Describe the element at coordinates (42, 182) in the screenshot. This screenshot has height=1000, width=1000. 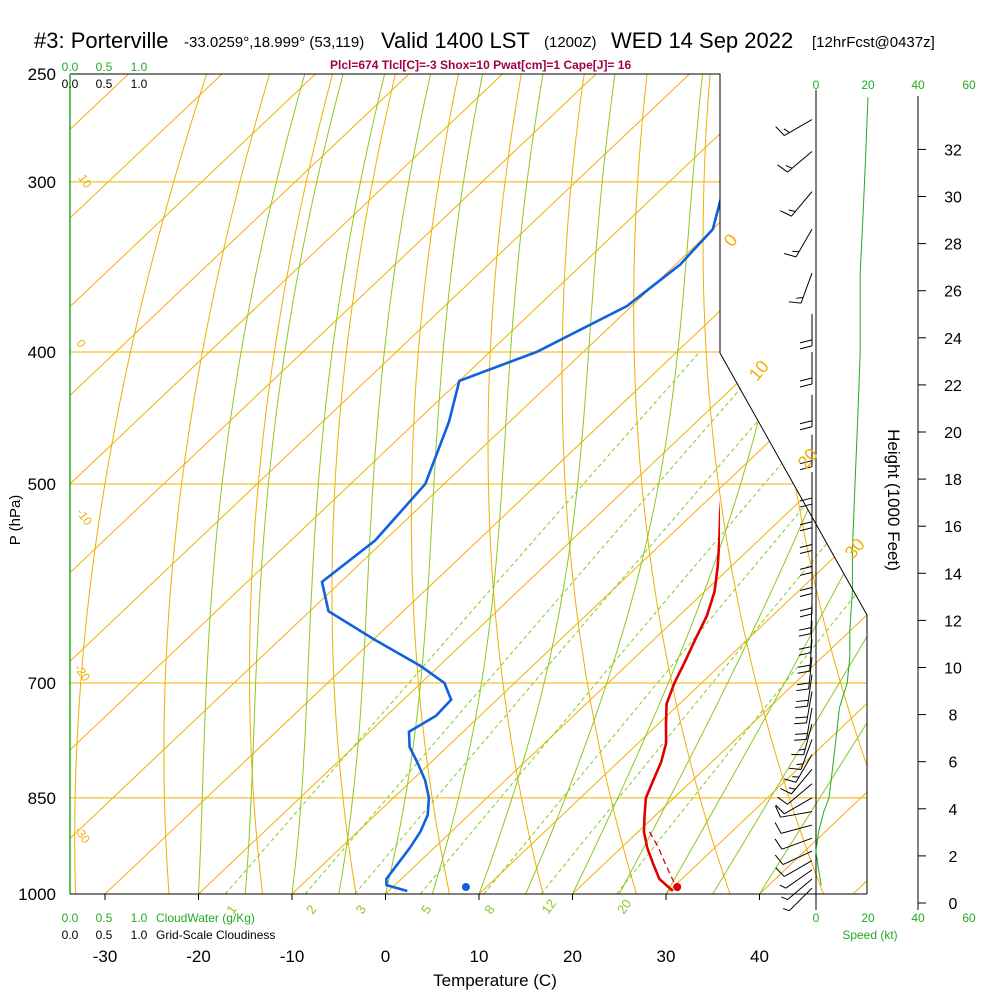
I see `pressure-tick-label: 300` at that location.